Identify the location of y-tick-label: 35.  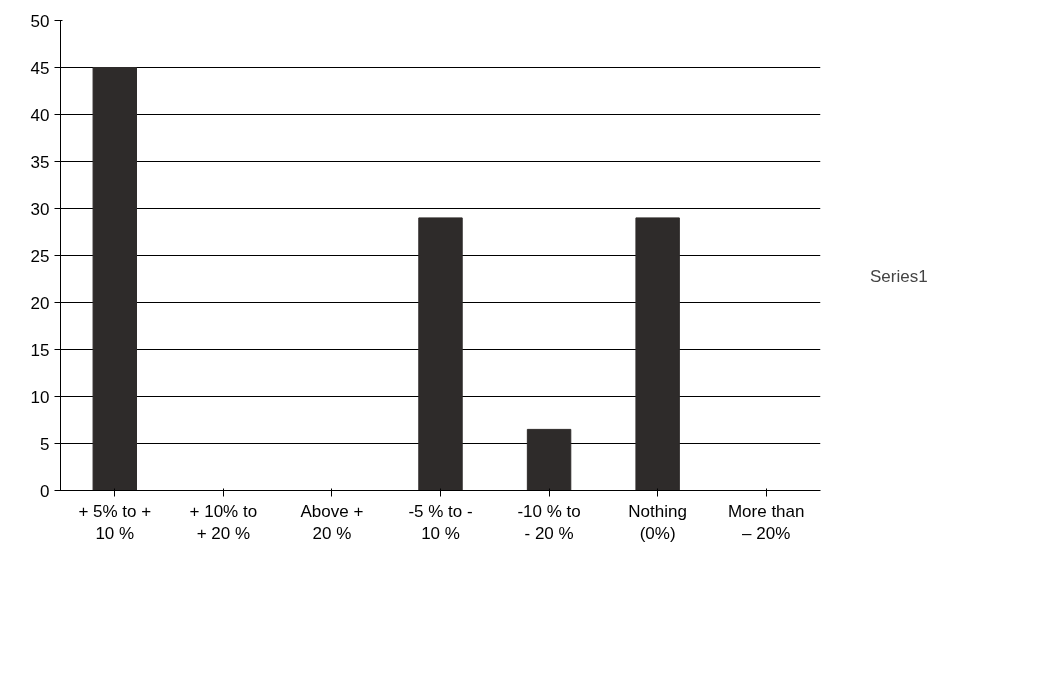
(40, 162).